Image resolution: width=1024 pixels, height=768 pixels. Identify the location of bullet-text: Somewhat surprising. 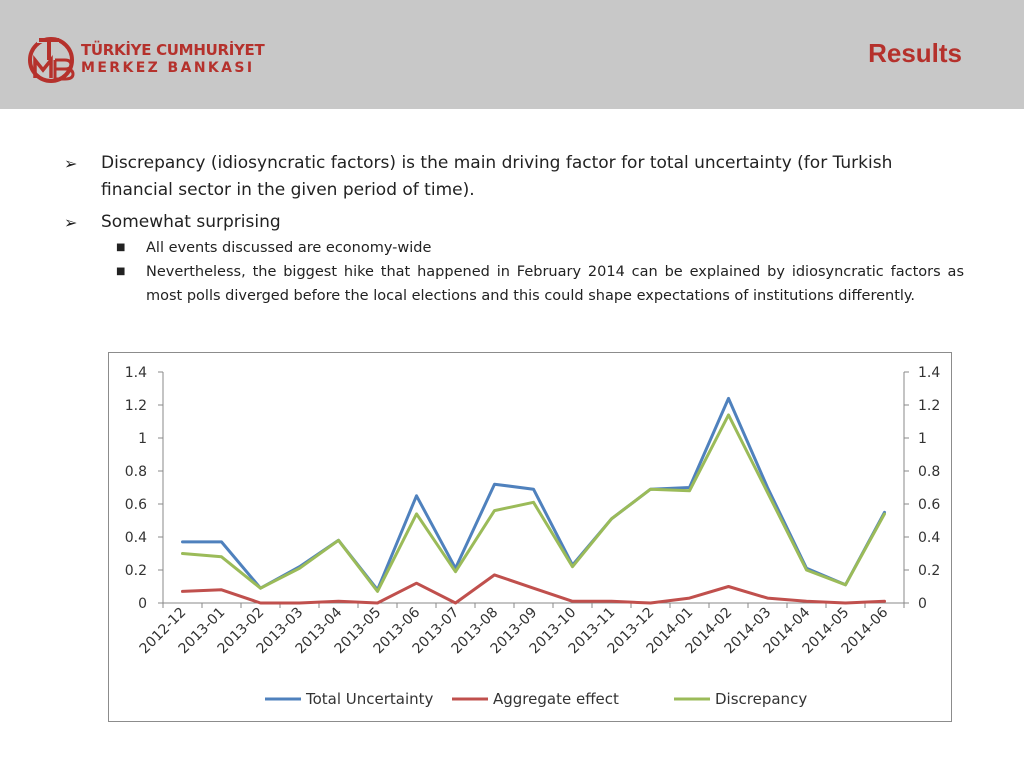
(191, 222).